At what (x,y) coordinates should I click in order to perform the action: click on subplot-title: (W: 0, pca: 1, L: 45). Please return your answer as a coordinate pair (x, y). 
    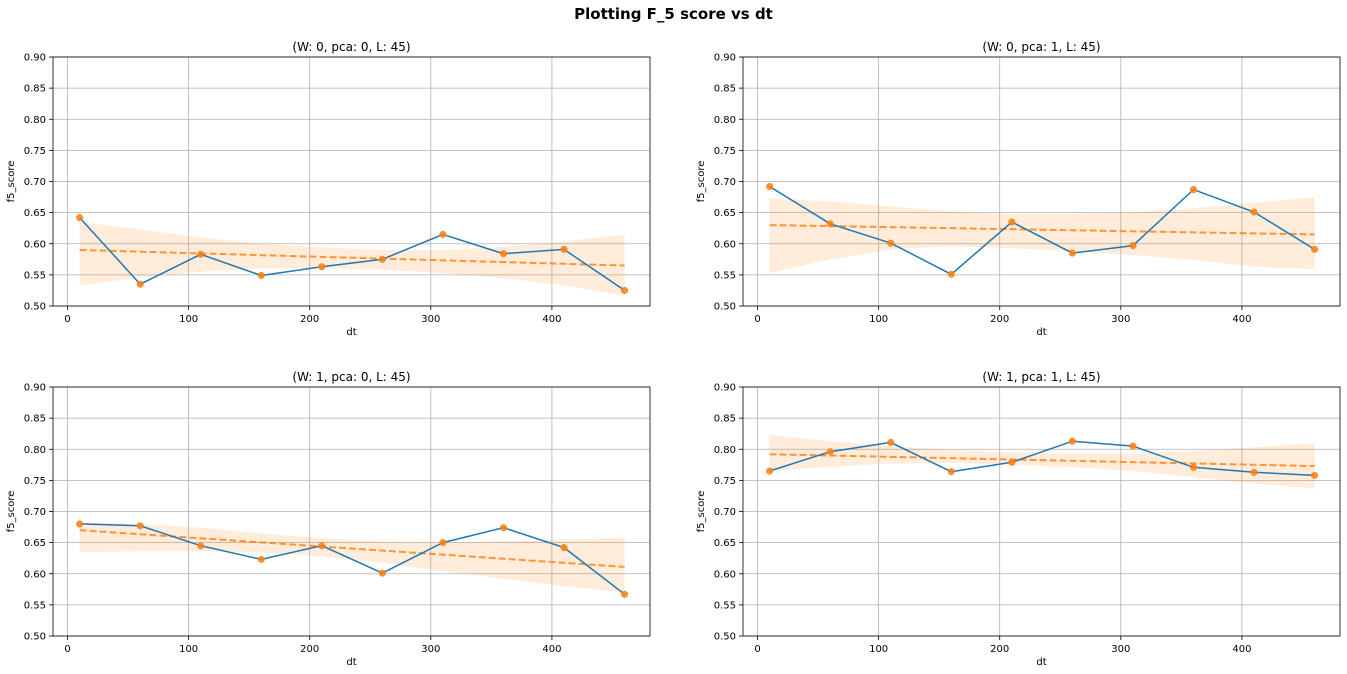
    Looking at the image, I should click on (1041, 47).